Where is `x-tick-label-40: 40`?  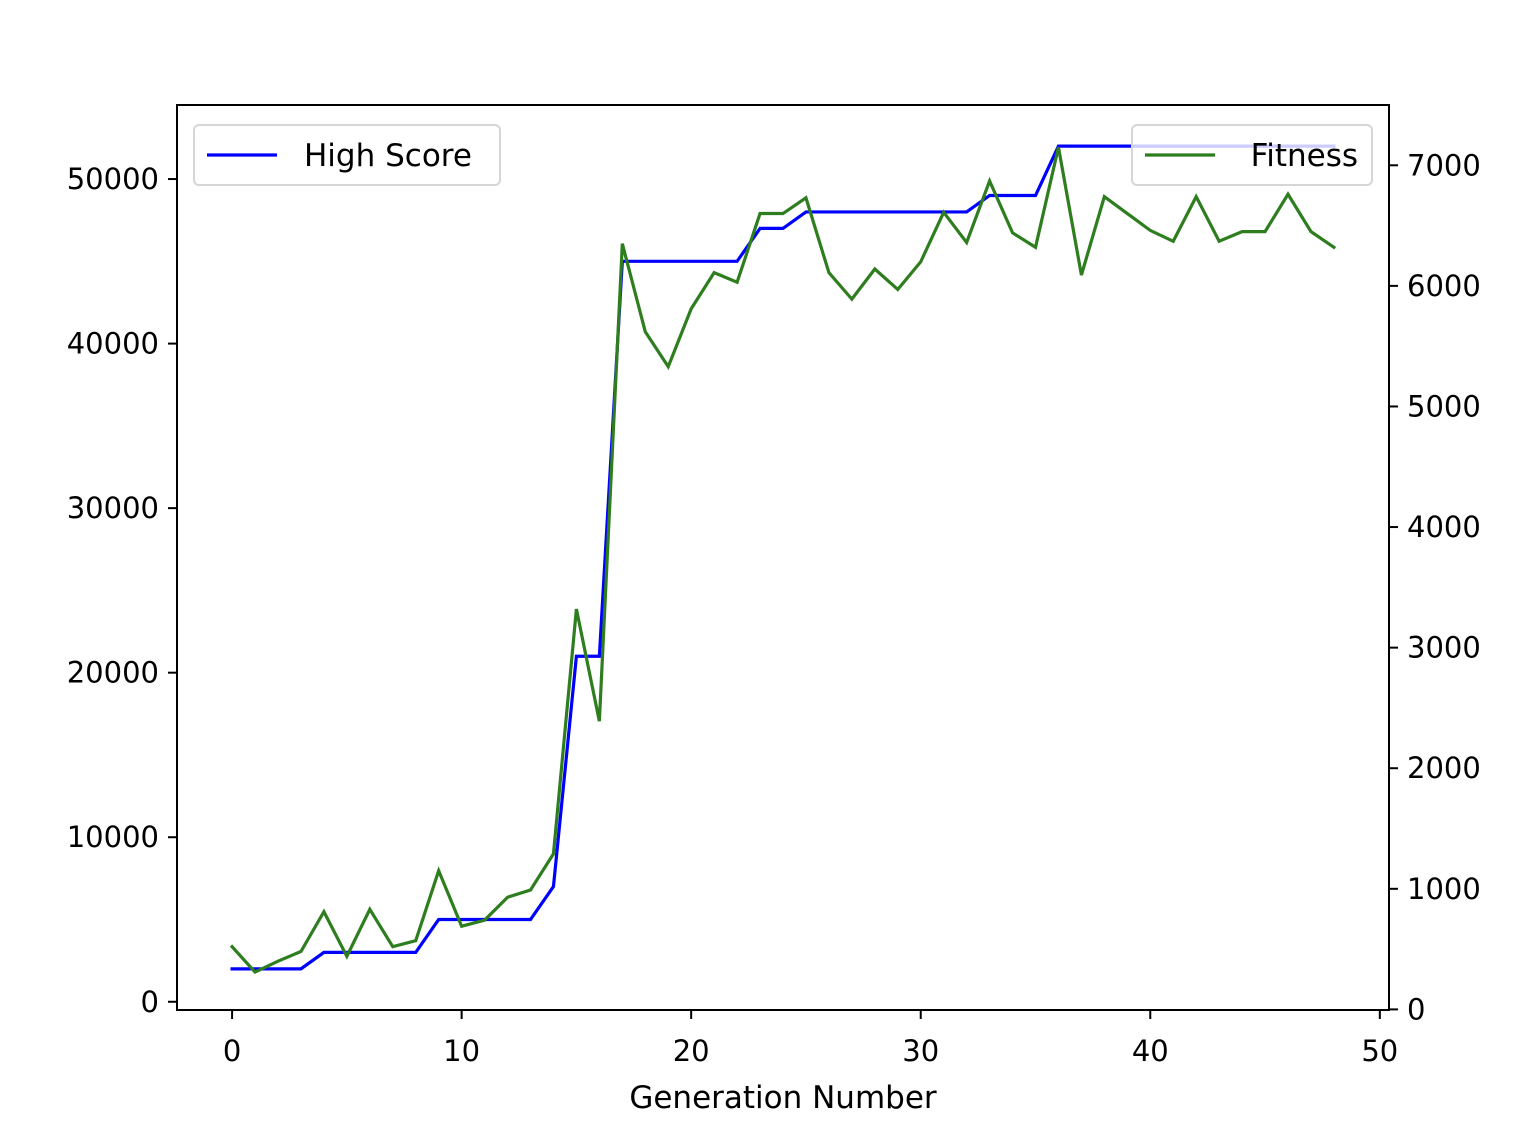 x-tick-label-40: 40 is located at coordinates (1150, 1051).